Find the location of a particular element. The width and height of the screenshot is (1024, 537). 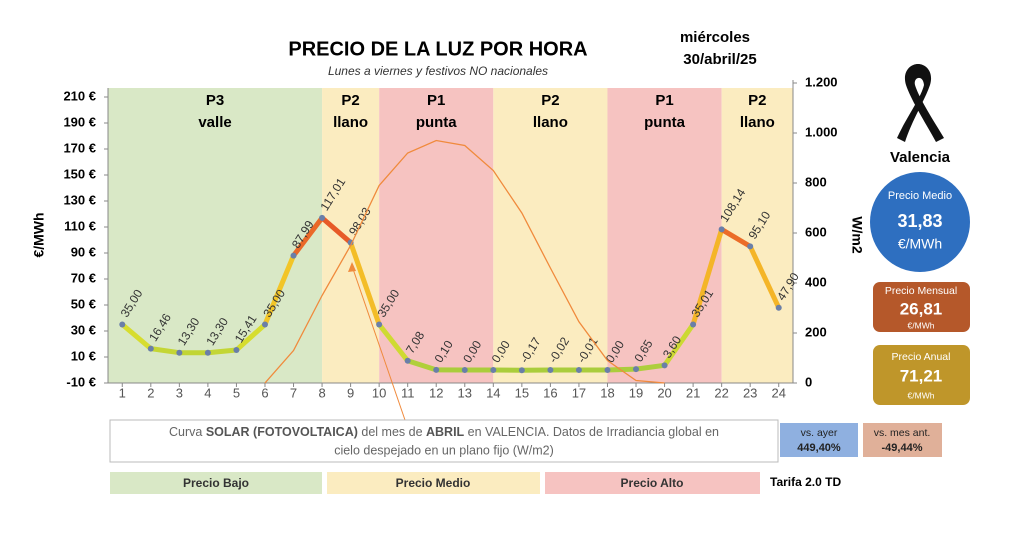

x-tick-label: 4 is located at coordinates (207, 392).